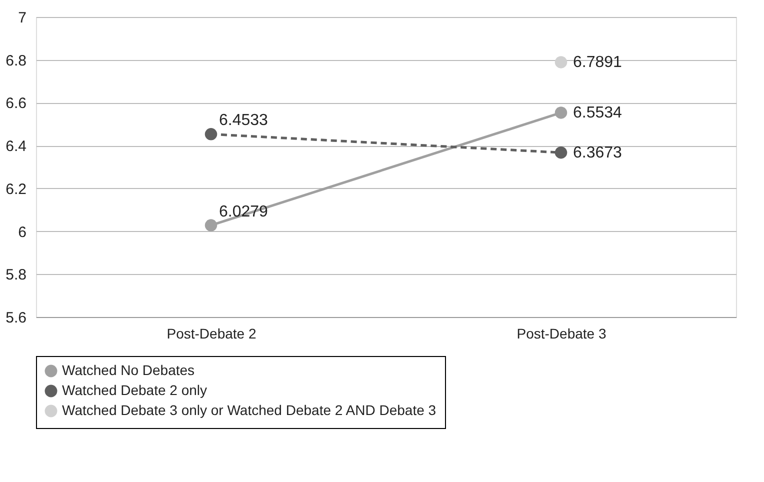  I want to click on x-tick-label: Post-Debate 3, so click(561, 334).